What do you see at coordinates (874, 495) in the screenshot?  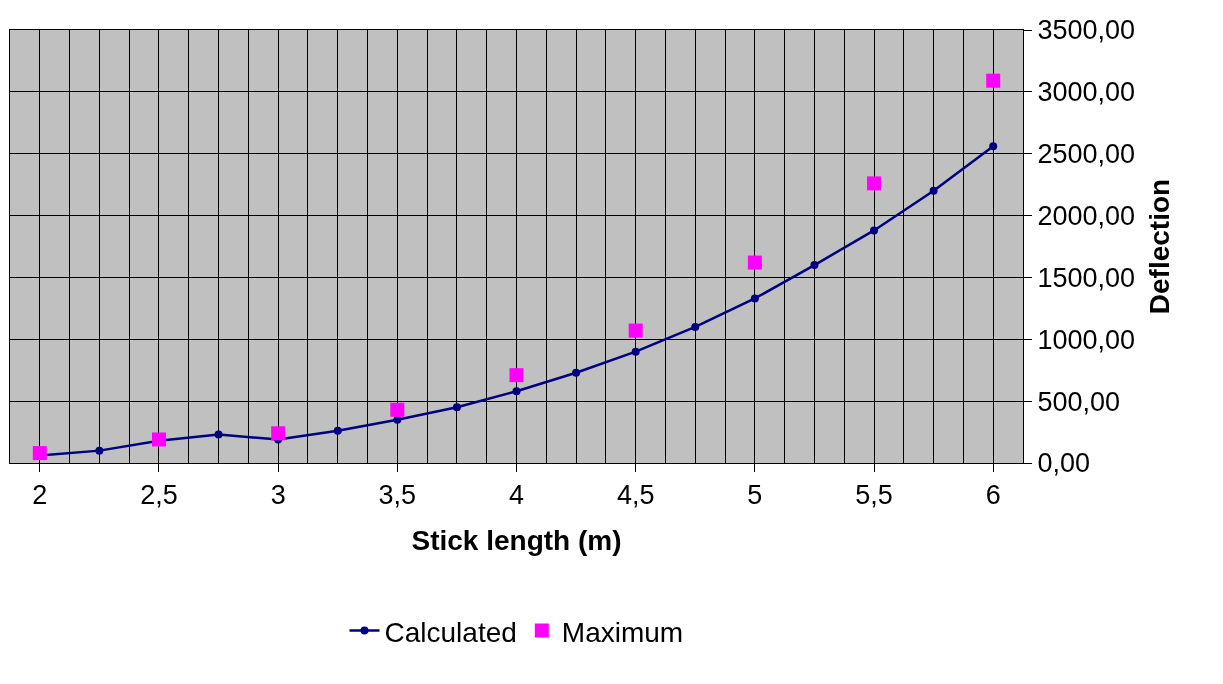 I see `x-tick-label: 5,5` at bounding box center [874, 495].